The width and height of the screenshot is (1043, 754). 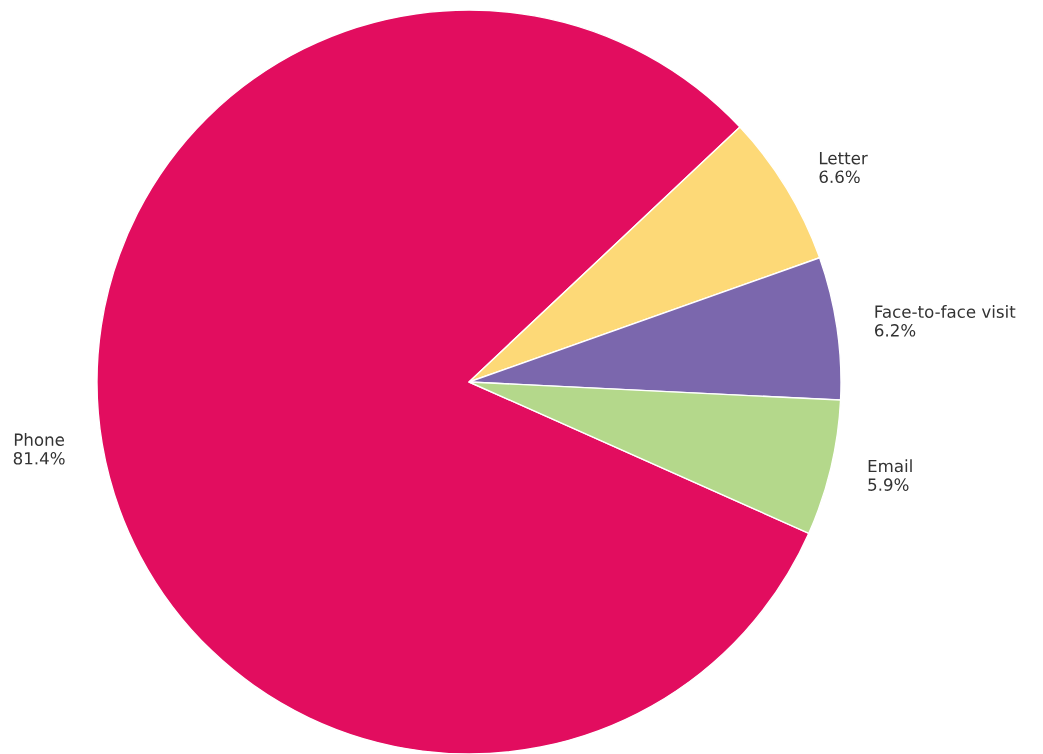 What do you see at coordinates (890, 466) in the screenshot?
I see `slice-label: Email` at bounding box center [890, 466].